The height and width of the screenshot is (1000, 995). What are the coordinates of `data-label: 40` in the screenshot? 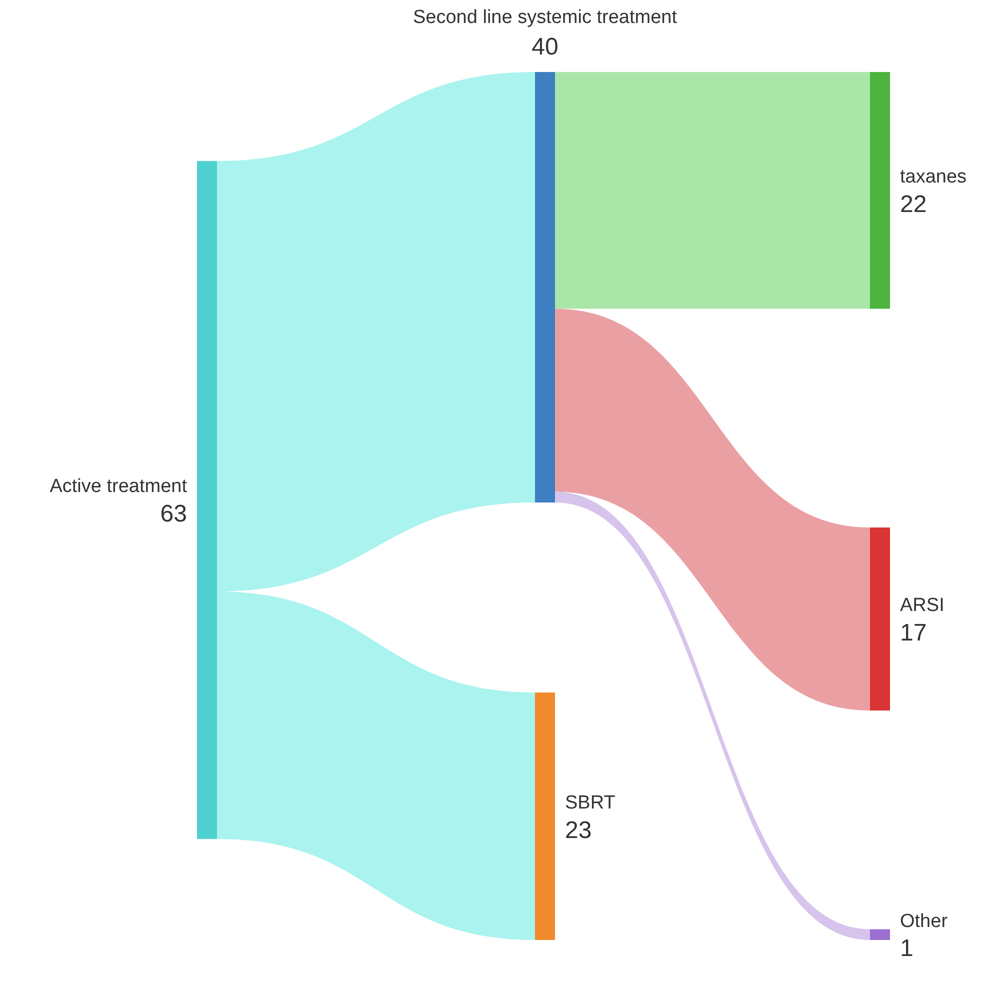 It's located at (545, 47).